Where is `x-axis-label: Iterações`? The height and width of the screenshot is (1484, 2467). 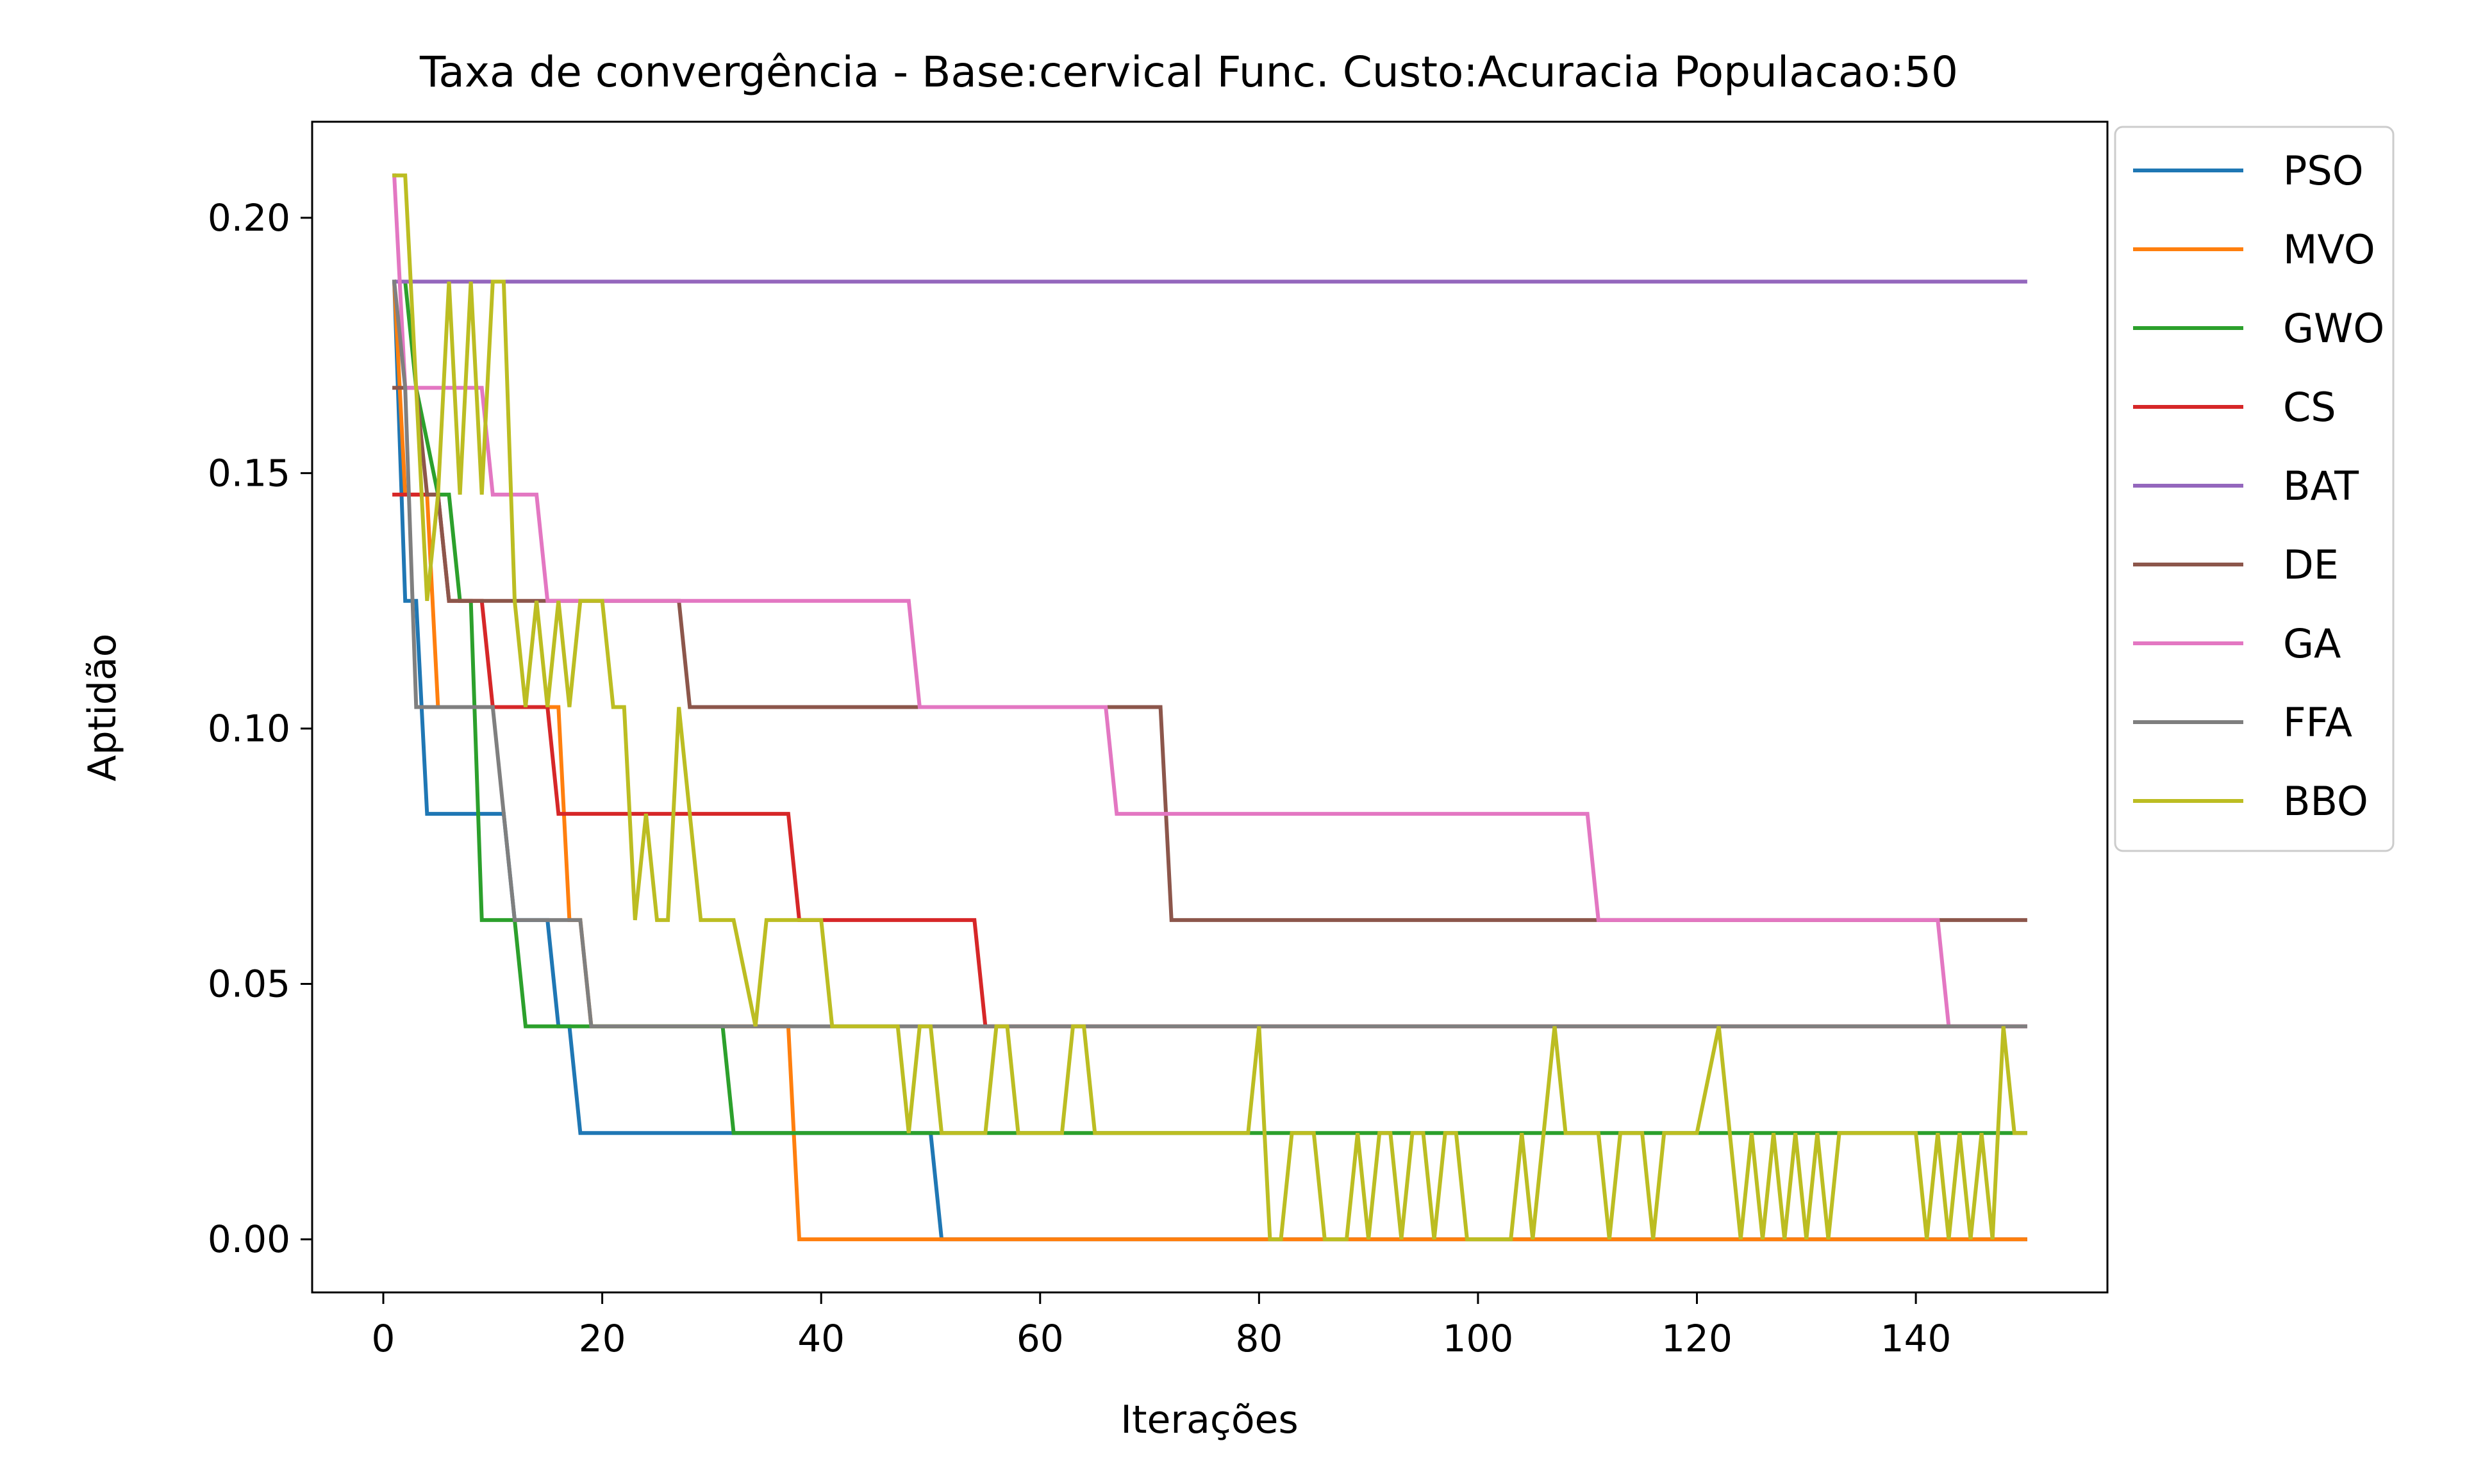 x-axis-label: Iterações is located at coordinates (1209, 1419).